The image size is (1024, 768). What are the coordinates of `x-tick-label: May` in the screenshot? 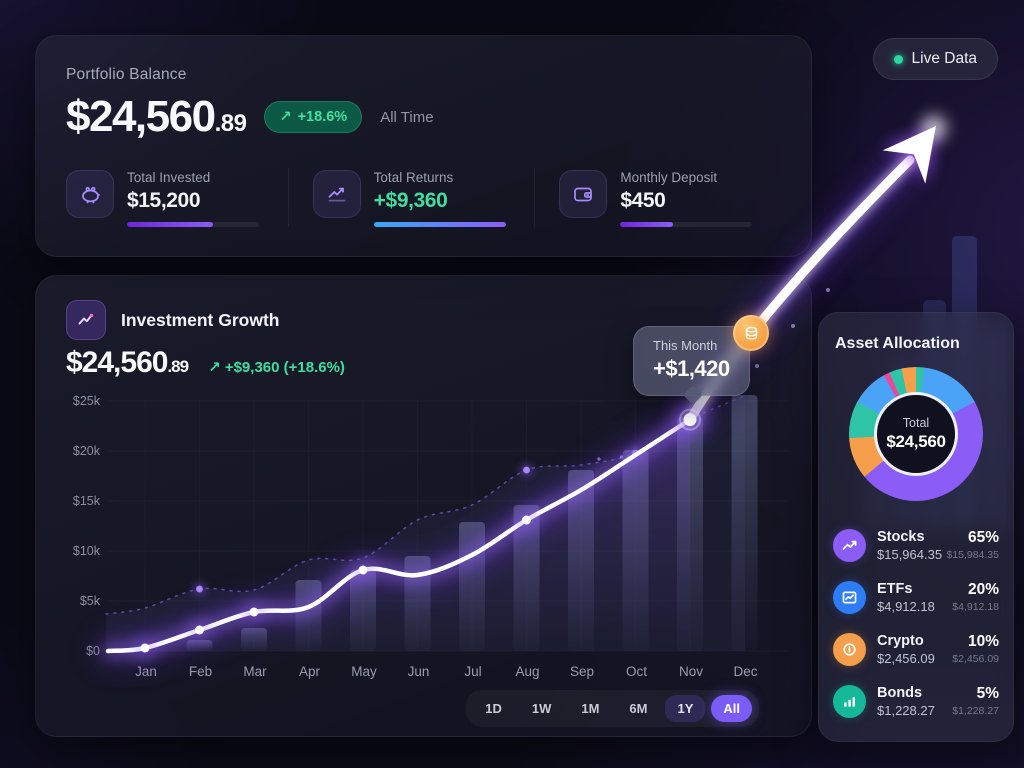 It's located at (364, 671).